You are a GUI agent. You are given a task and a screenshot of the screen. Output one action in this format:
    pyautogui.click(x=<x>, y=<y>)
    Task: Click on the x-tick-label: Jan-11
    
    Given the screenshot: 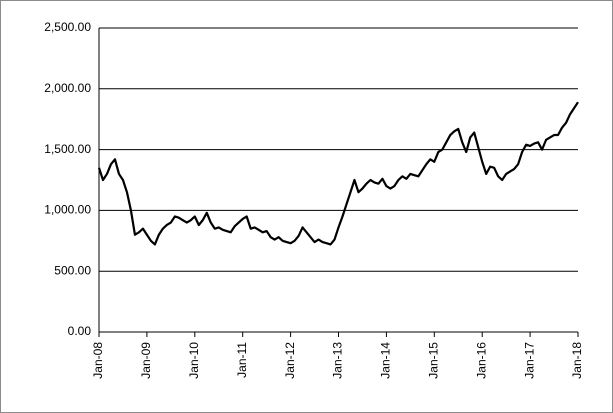 What is the action you would take?
    pyautogui.click(x=242, y=360)
    